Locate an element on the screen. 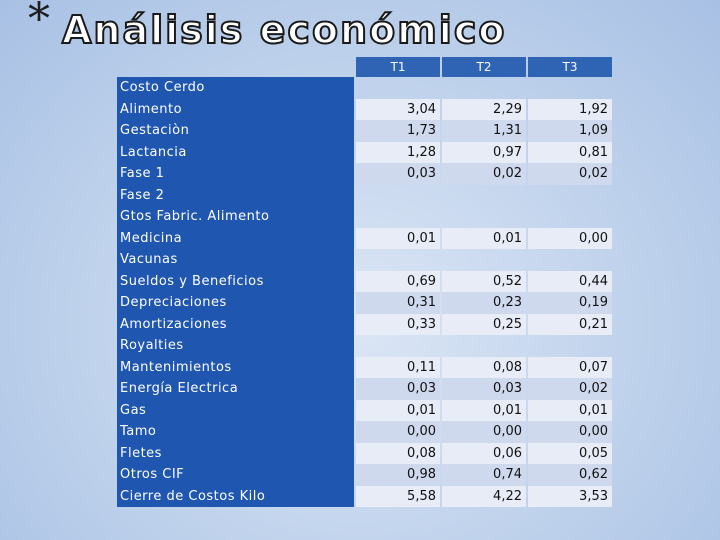 Image resolution: width=720 pixels, height=540 pixels. row-label: Sueldos y Beneficios is located at coordinates (235, 281).